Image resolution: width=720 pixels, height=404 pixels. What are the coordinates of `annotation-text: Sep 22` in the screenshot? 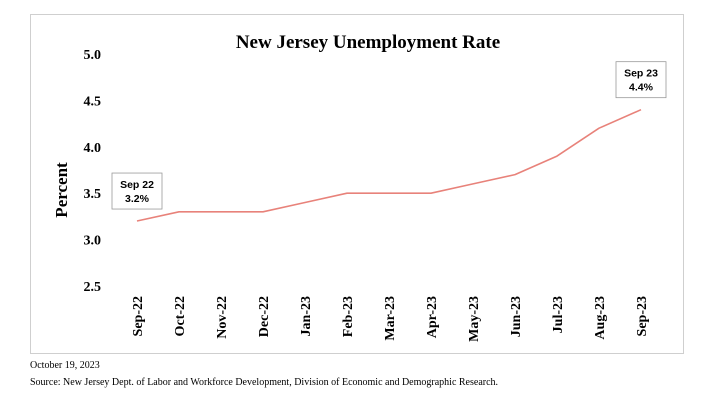 It's located at (137, 185).